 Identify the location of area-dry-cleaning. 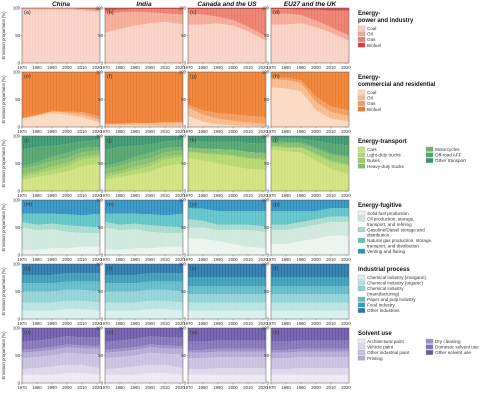
(227, 350).